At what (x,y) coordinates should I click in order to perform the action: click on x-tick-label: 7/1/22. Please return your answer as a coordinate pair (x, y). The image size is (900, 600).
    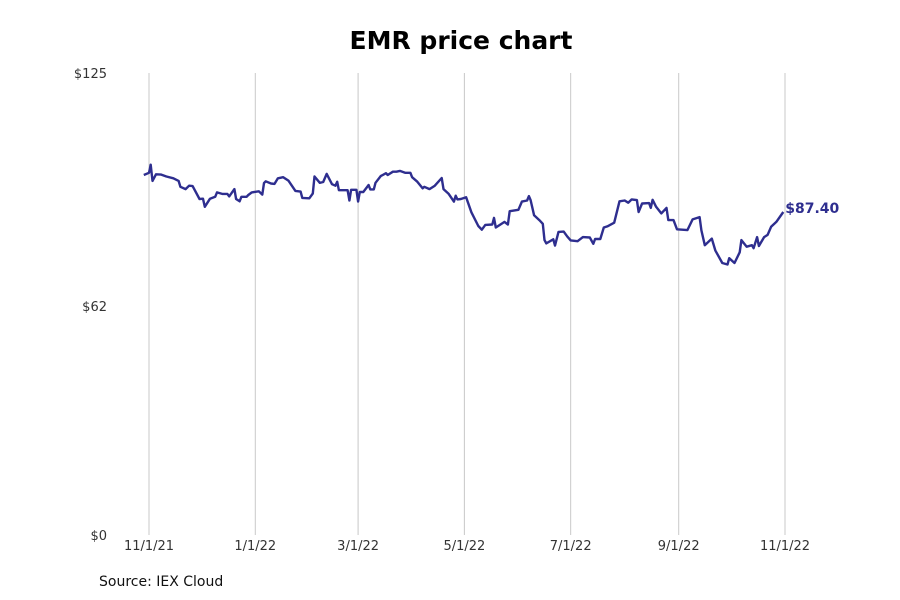
    Looking at the image, I should click on (571, 546).